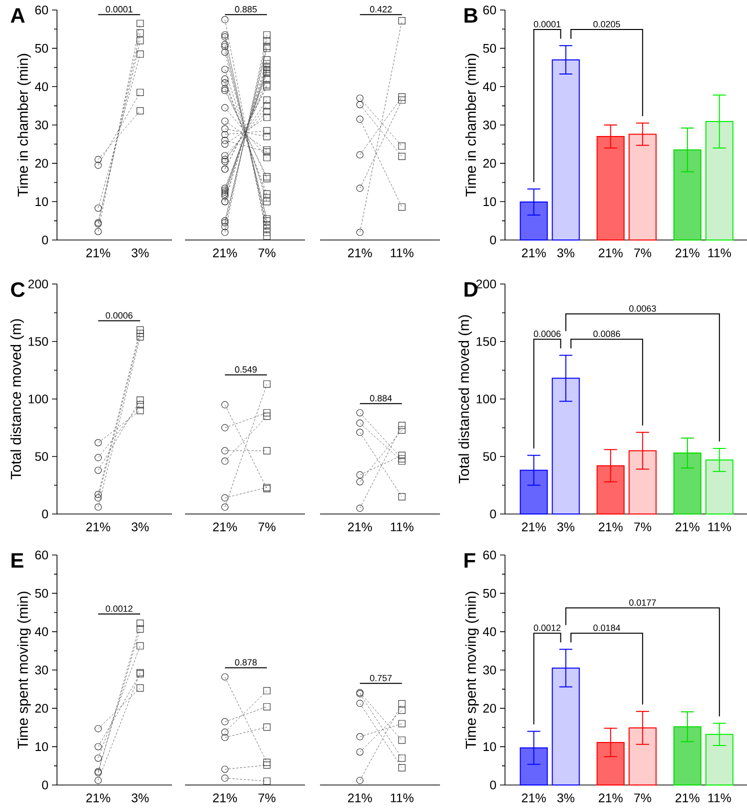 The width and height of the screenshot is (747, 811). I want to click on annotation: 0.0063, so click(642, 308).